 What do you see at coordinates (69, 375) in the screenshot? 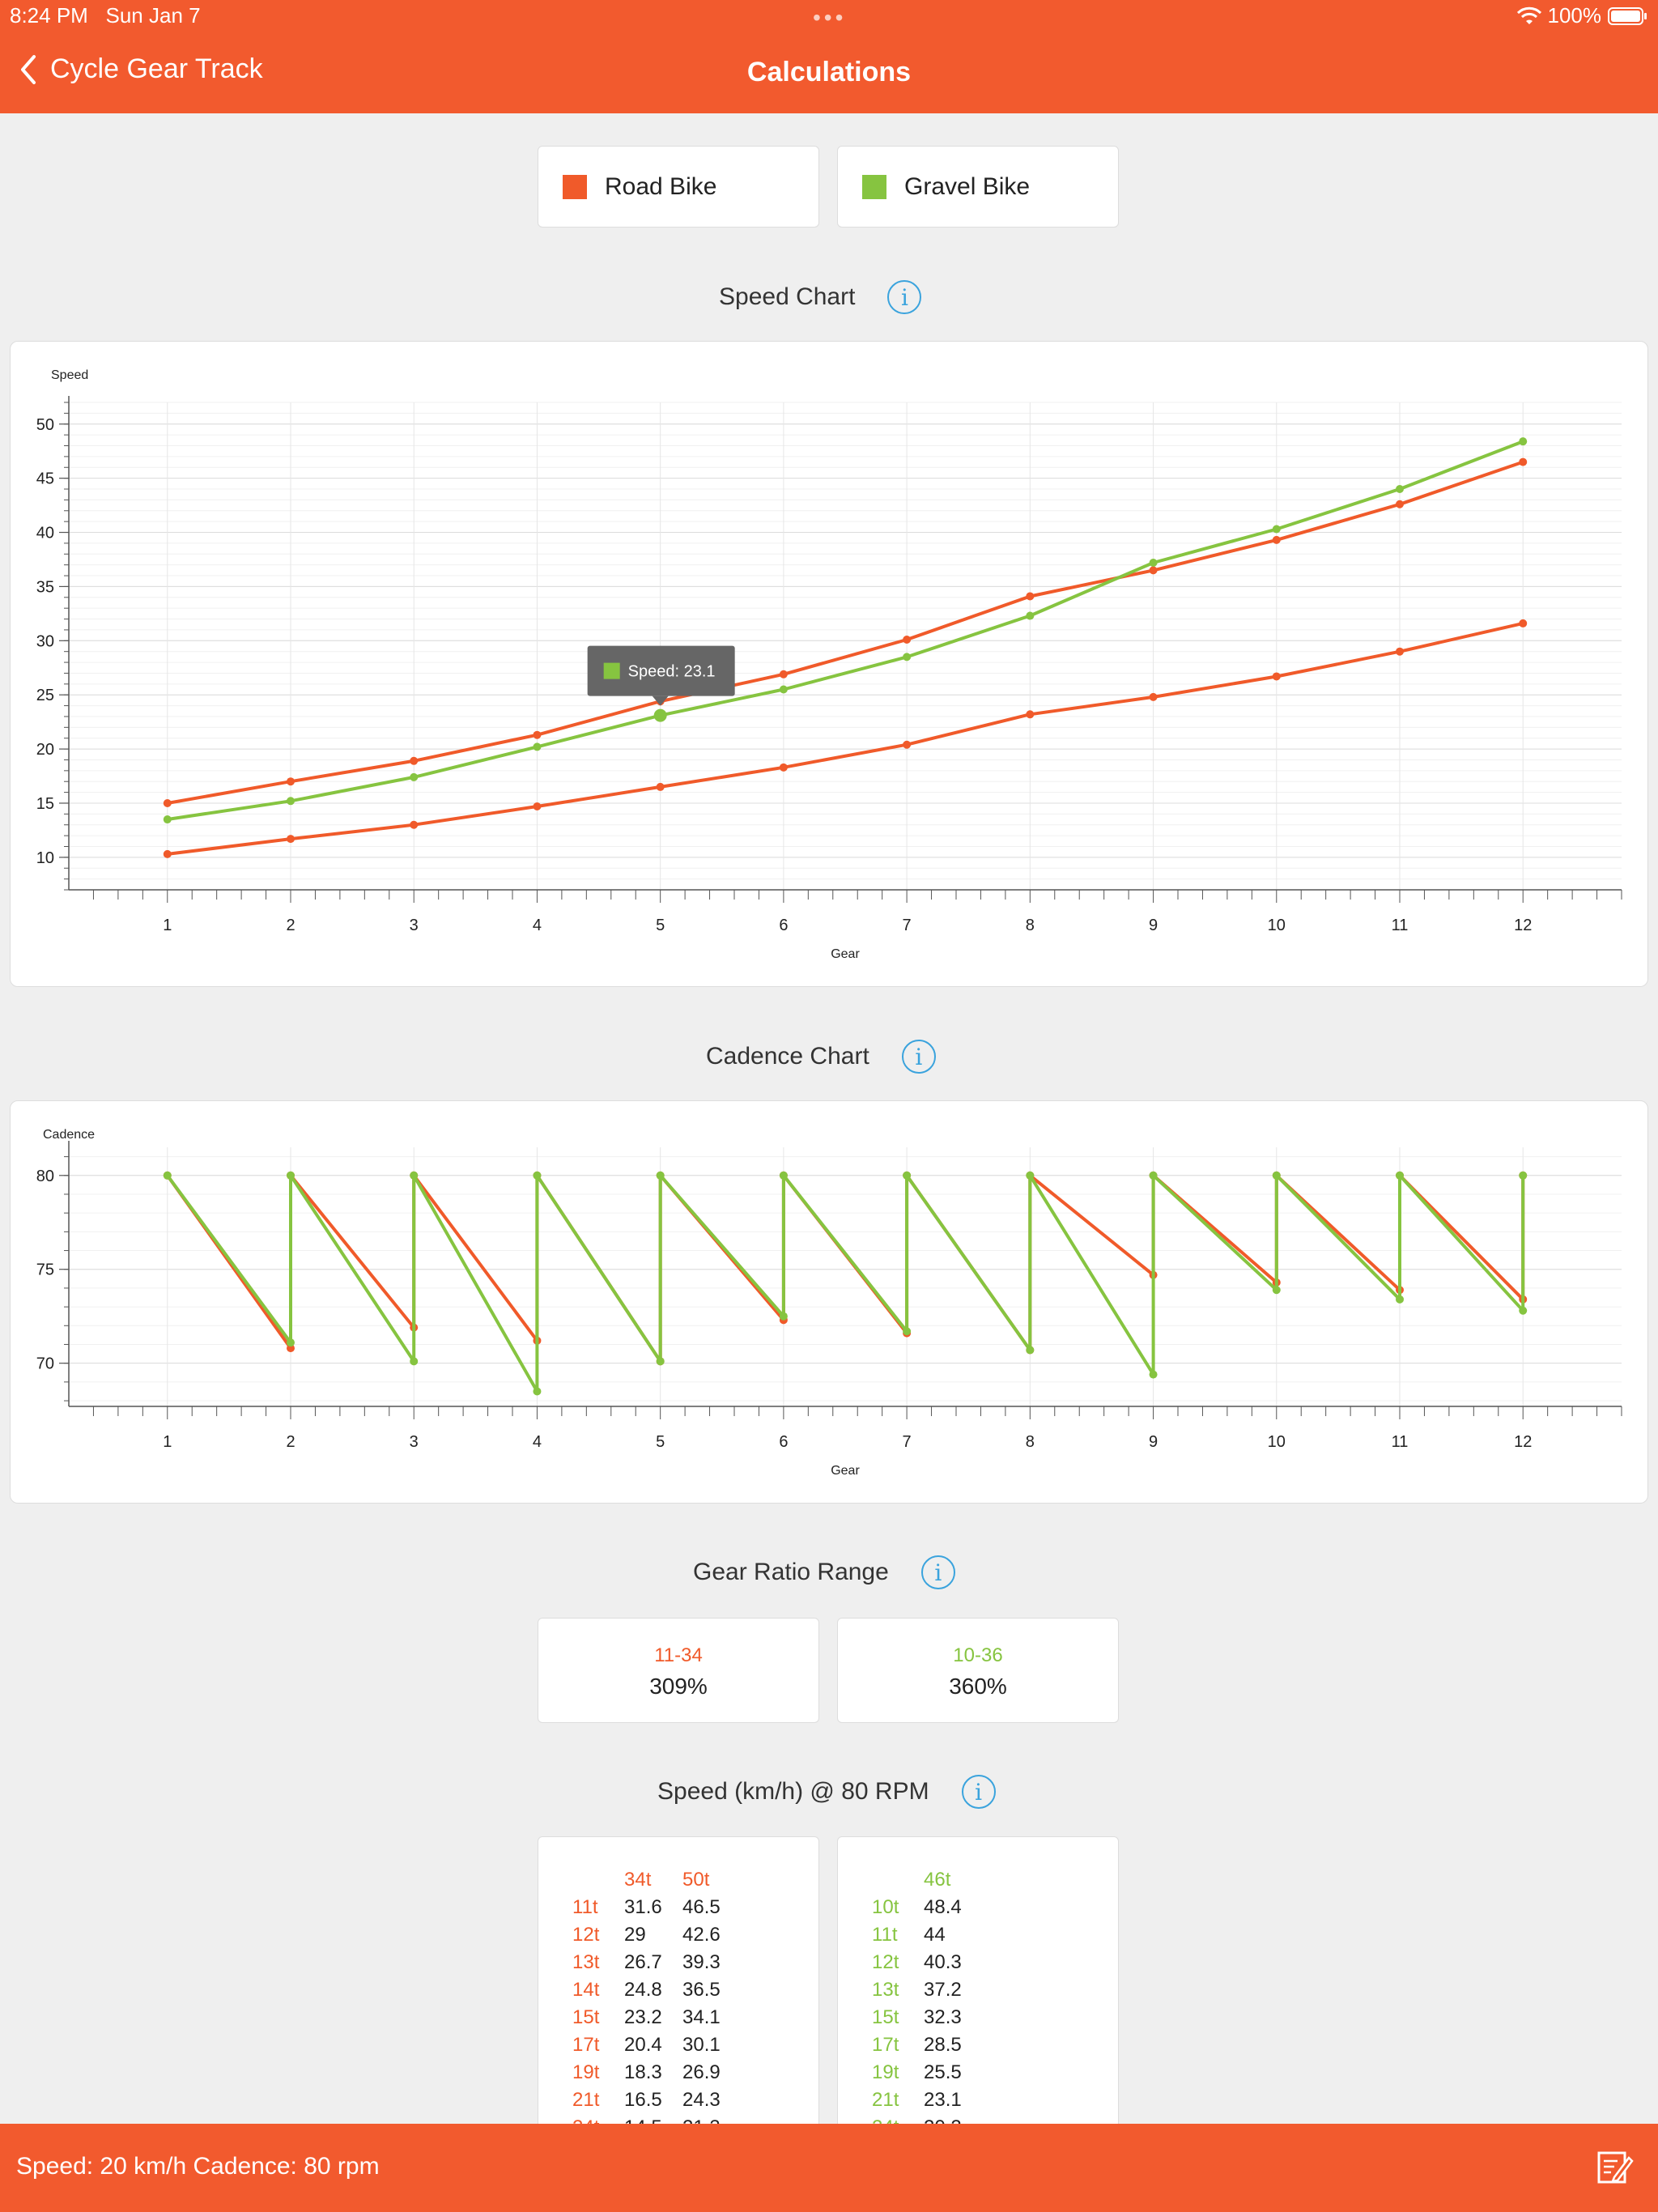
I see `y-axis-label: Speed` at bounding box center [69, 375].